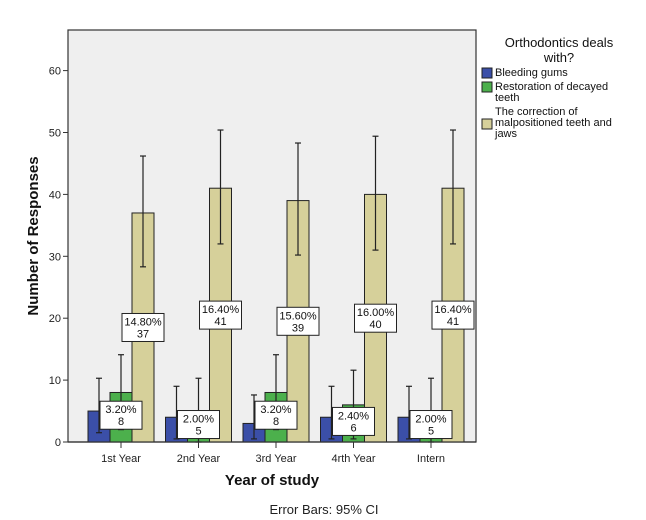 The height and width of the screenshot is (520, 646). What do you see at coordinates (55, 195) in the screenshot?
I see `y-tick-label: 40` at bounding box center [55, 195].